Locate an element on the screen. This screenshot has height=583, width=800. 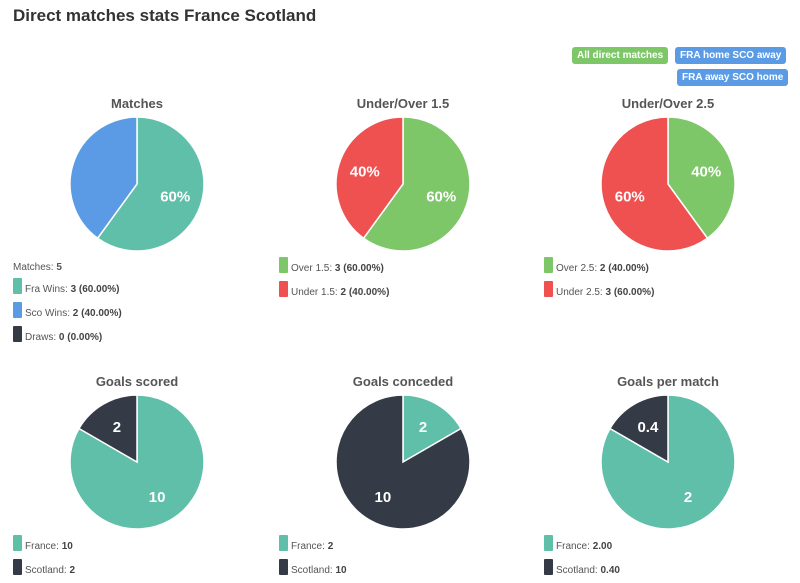
pie-chart: 60% 40% is located at coordinates (403, 184).